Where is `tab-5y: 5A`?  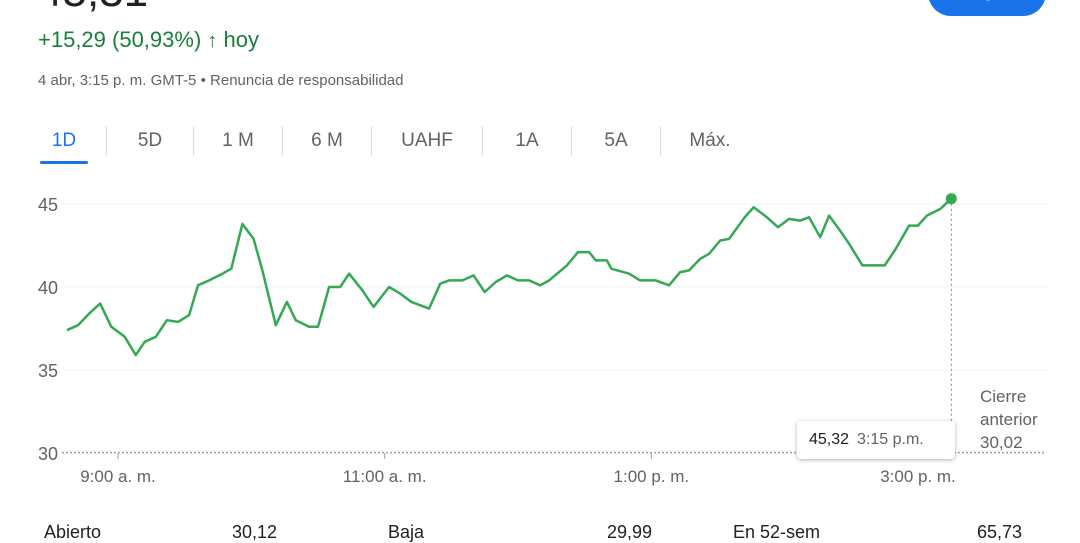
tab-5y: 5A is located at coordinates (616, 140).